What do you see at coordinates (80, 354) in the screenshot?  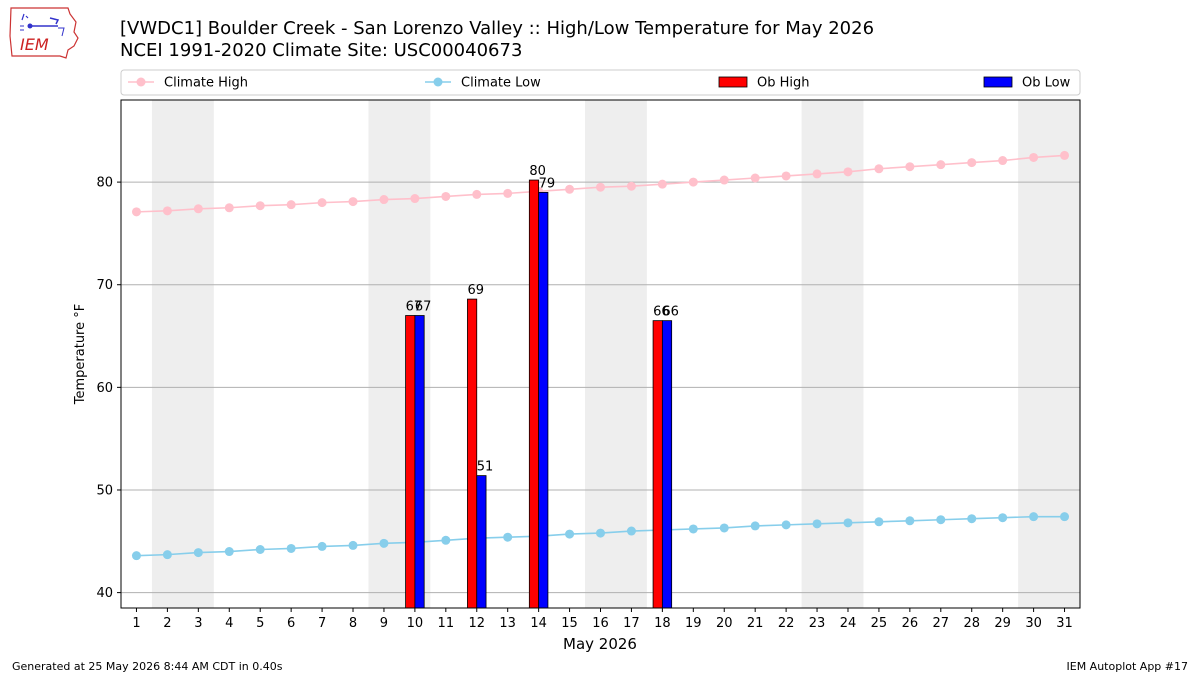 I see `y-axis-label: Temperature °F` at bounding box center [80, 354].